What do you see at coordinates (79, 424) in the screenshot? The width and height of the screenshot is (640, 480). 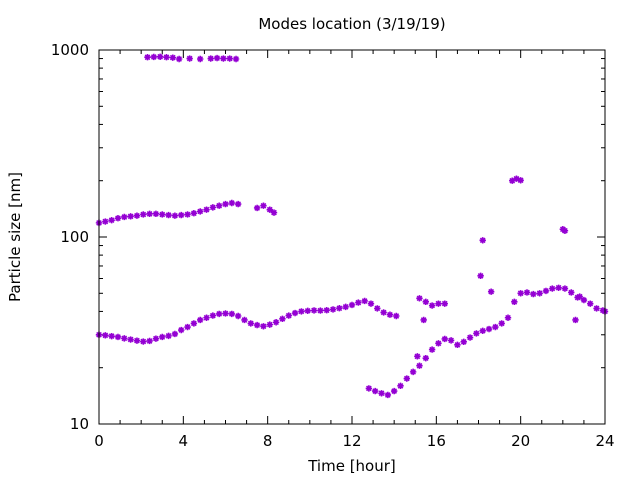 I see `y-tick-label: 10` at bounding box center [79, 424].